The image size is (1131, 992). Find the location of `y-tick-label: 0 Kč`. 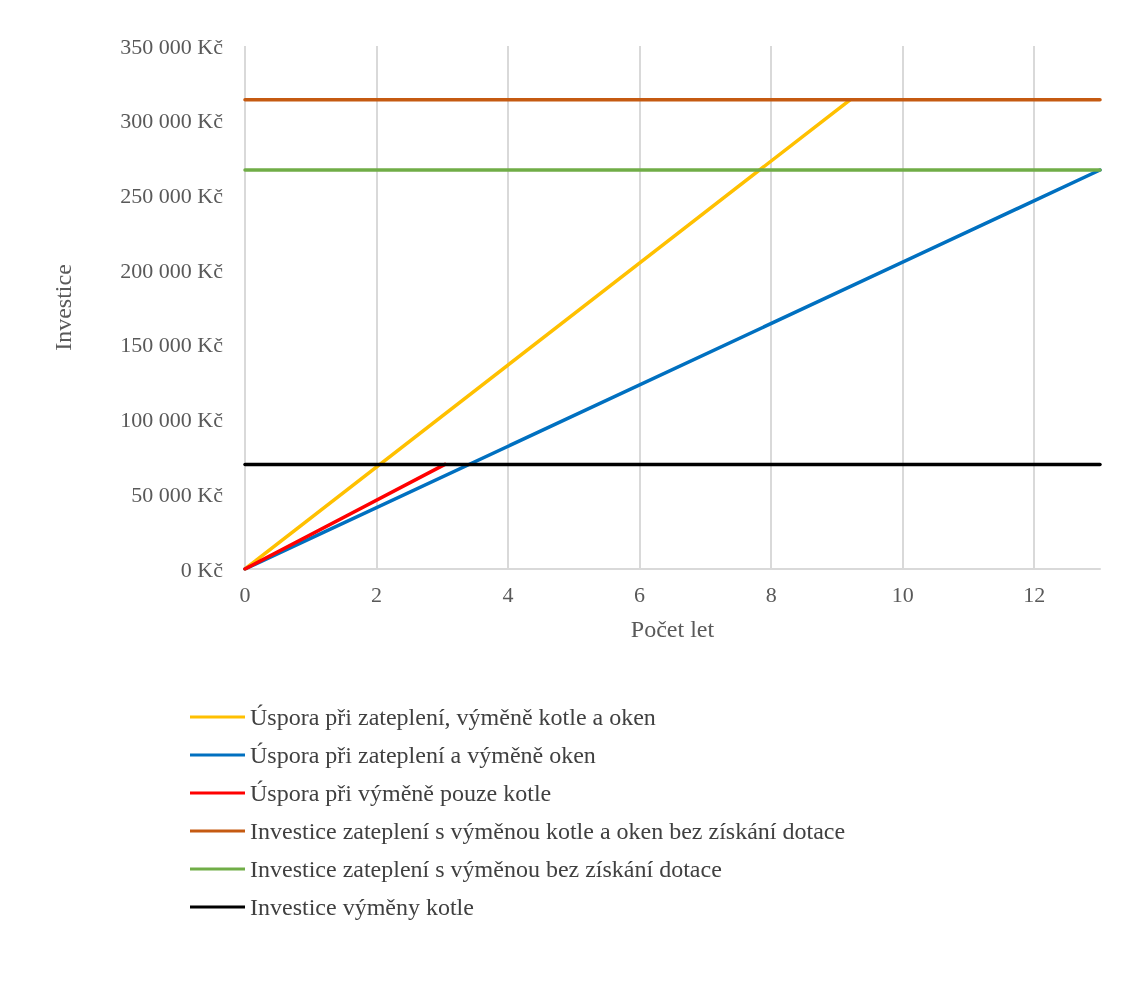

y-tick-label: 0 Kč is located at coordinates (202, 569).